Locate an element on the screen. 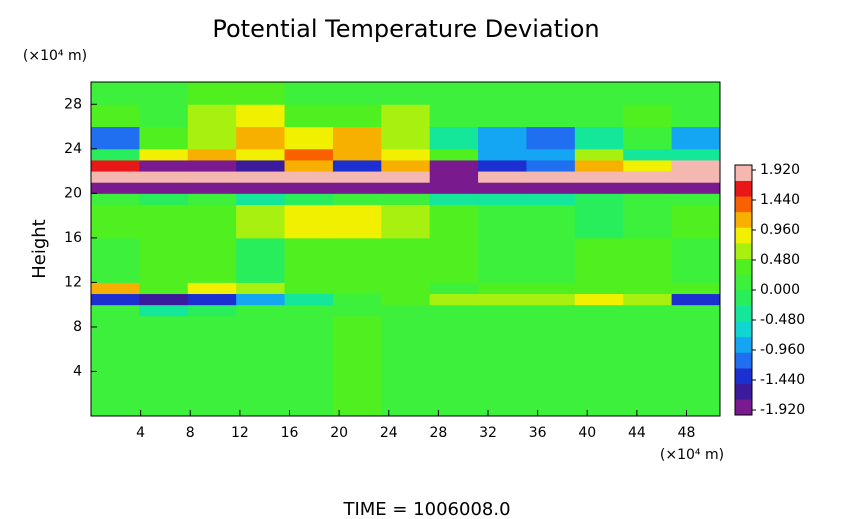  x-unit: (×10⁴ m) is located at coordinates (692, 455).